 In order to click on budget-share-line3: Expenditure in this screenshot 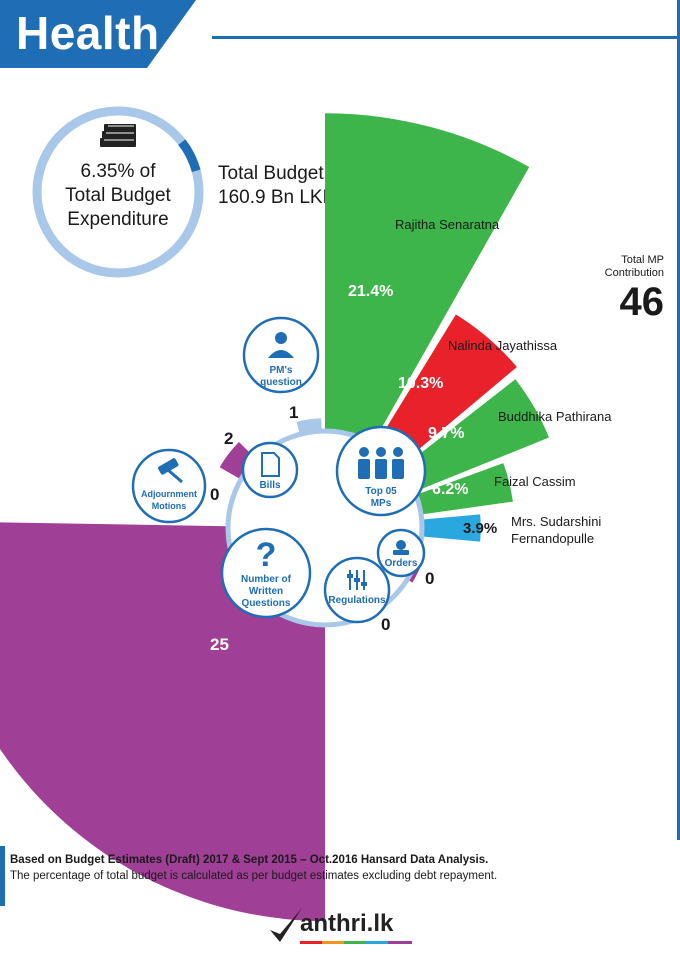, I will do `click(118, 219)`.